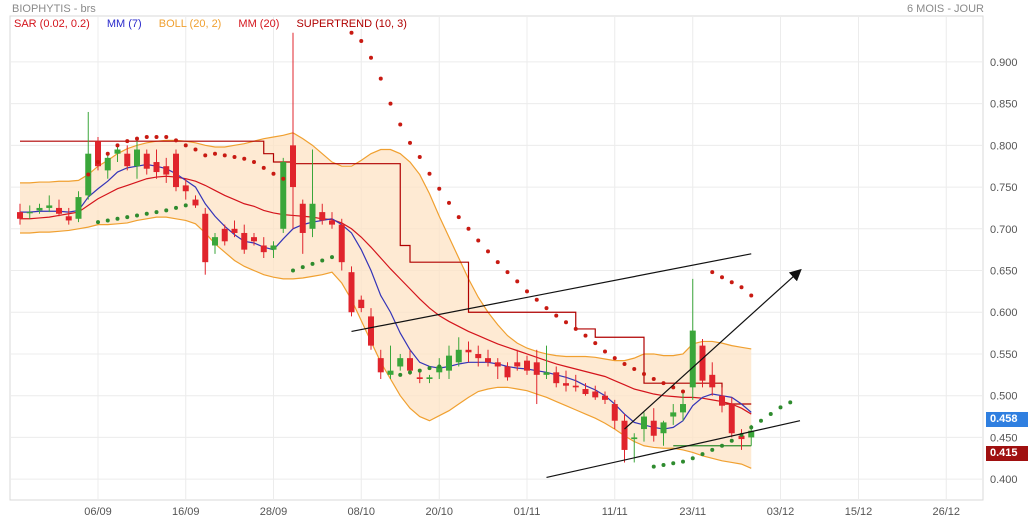 Image resolution: width=1030 pixels, height=522 pixels. Describe the element at coordinates (259, 24) in the screenshot. I see `legend-mm20: MM (20)` at that location.